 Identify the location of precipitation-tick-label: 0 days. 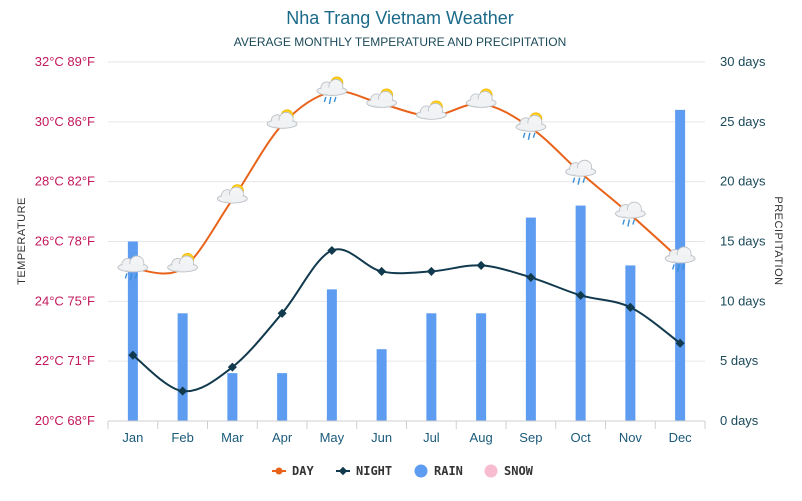
(739, 420).